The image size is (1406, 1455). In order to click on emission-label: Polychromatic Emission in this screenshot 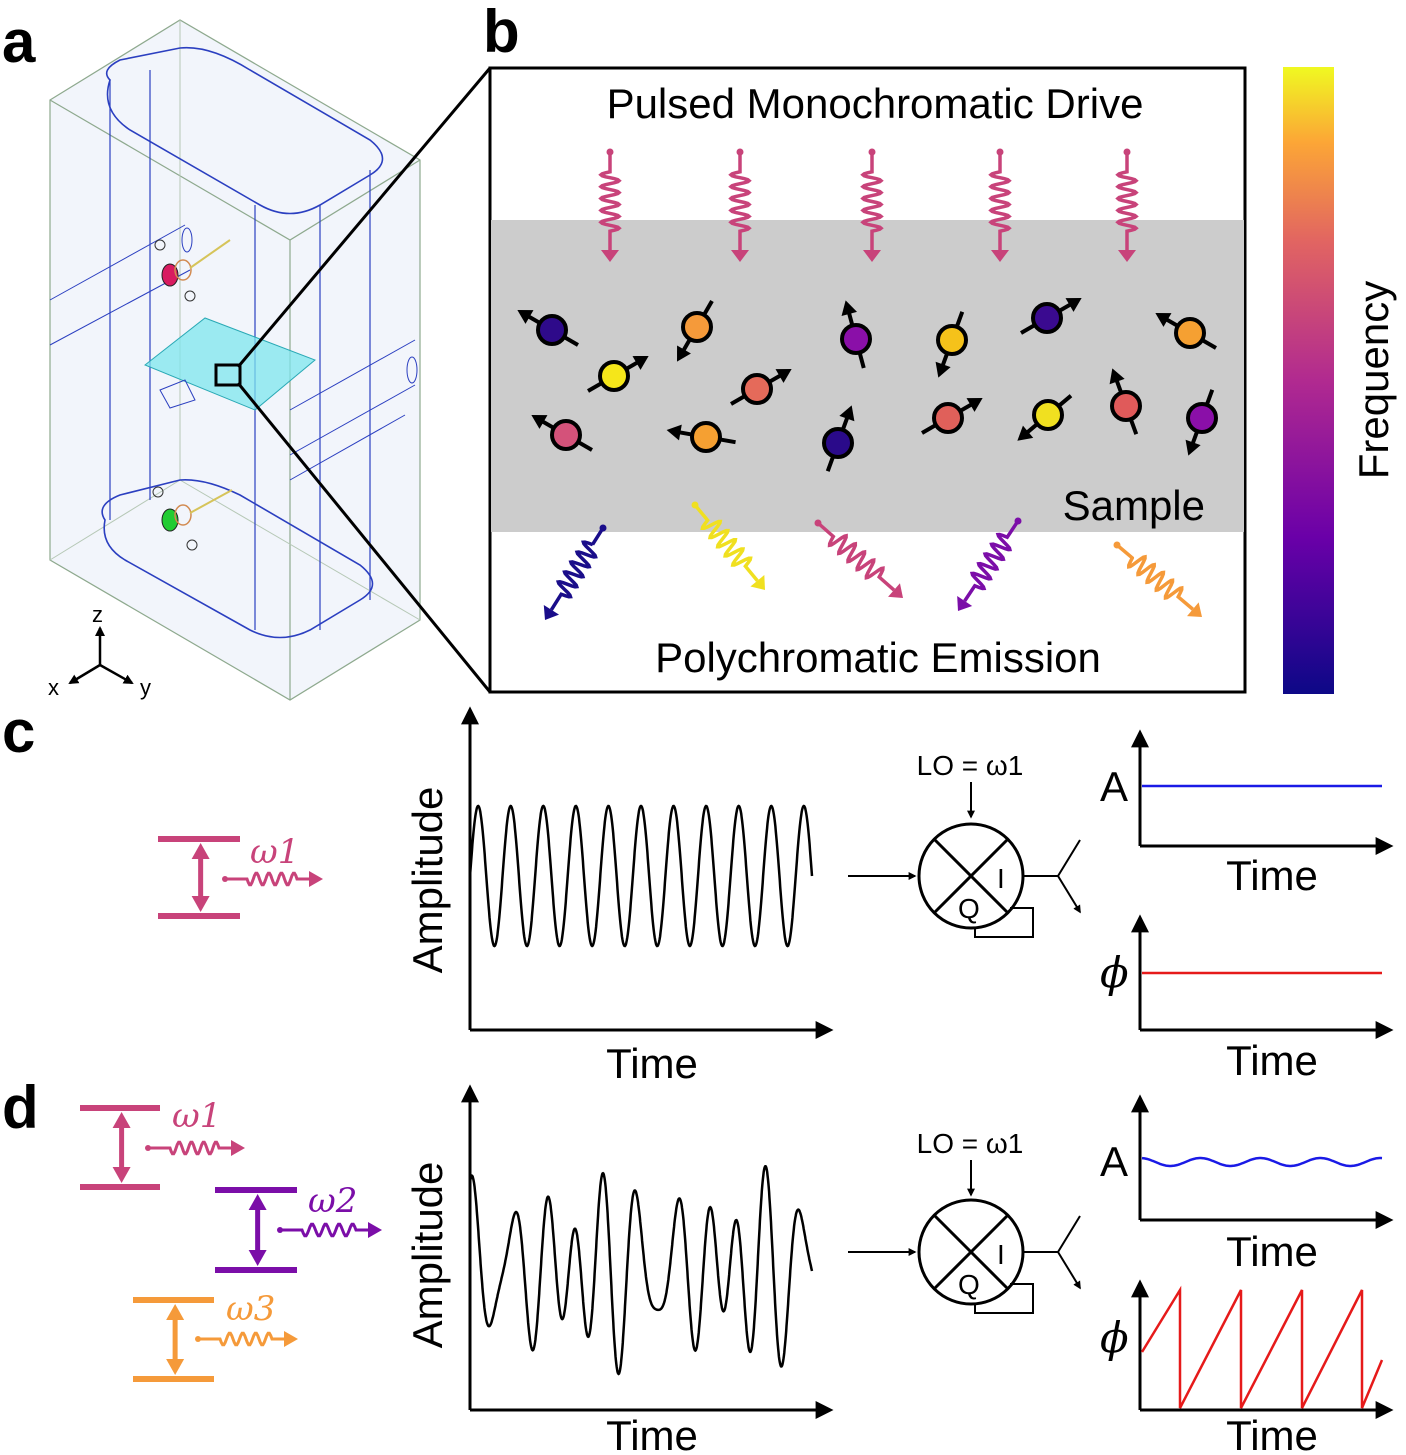, I will do `click(878, 657)`.